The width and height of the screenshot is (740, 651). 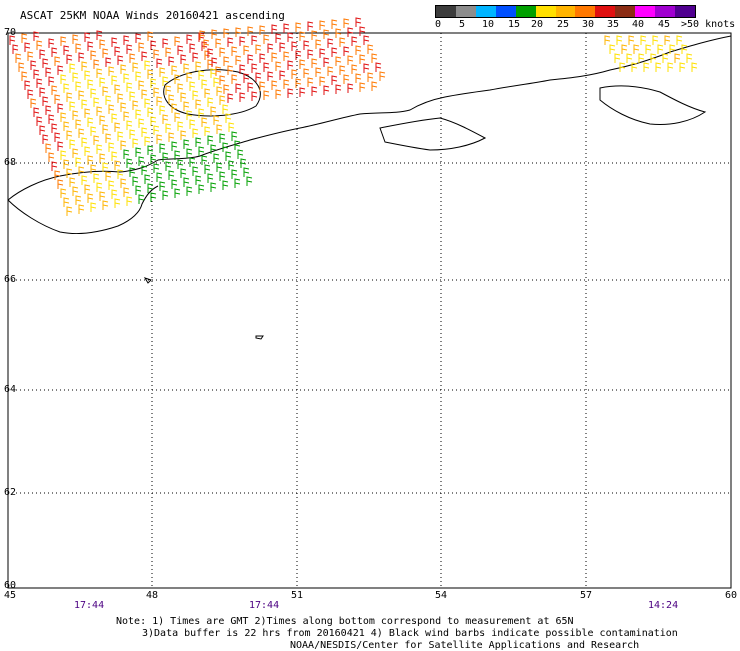 What do you see at coordinates (10, 389) in the screenshot?
I see `lat-tick-label: 64` at bounding box center [10, 389].